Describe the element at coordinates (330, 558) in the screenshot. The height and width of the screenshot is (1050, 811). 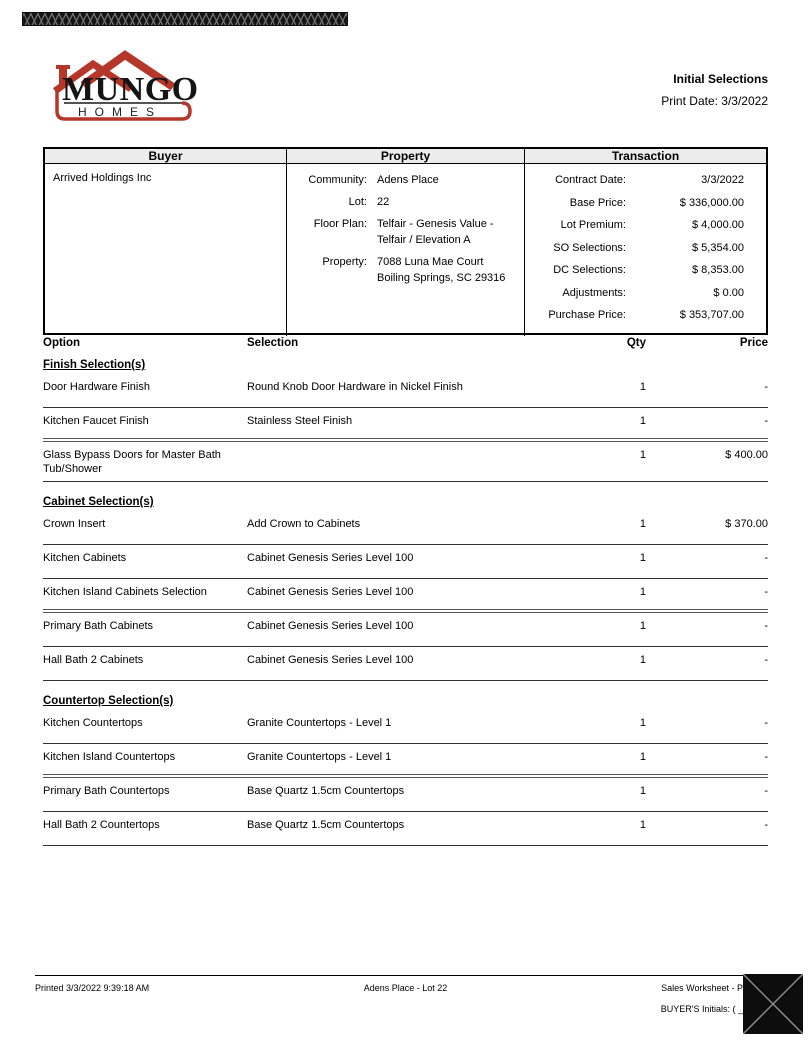
I see `option-selection: Cabinet Genesis Series Level 100` at that location.